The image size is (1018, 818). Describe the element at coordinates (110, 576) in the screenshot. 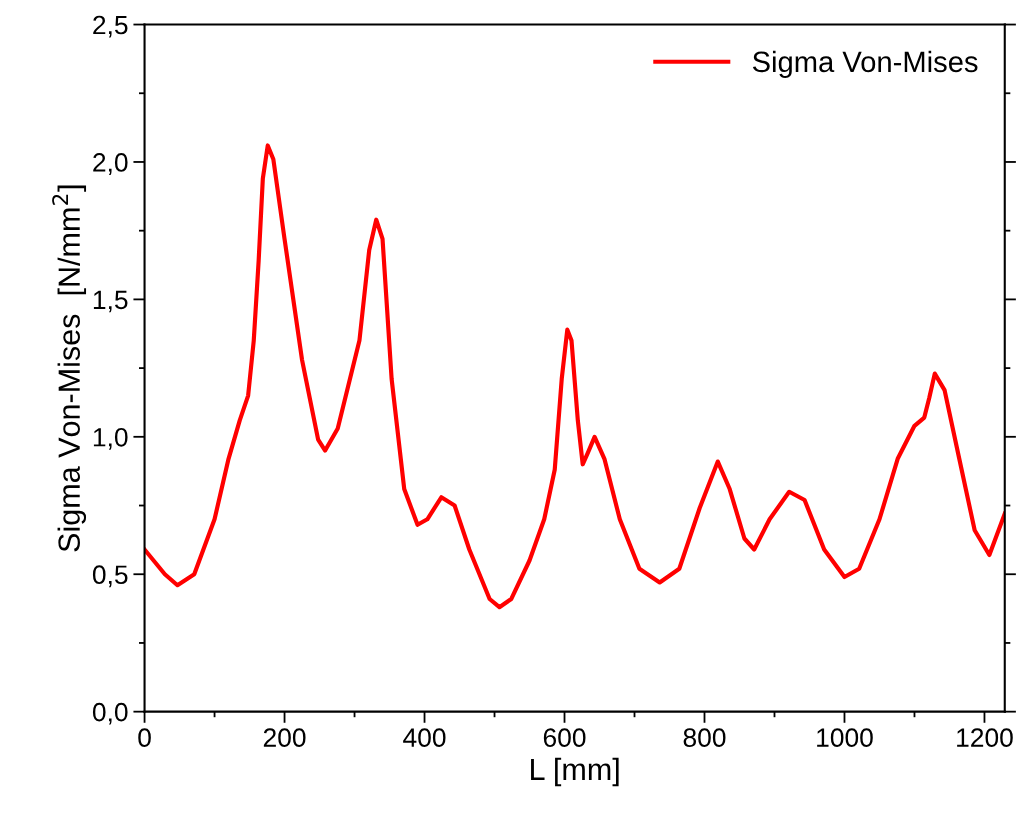

I see `y-tick-label: 0,5` at that location.